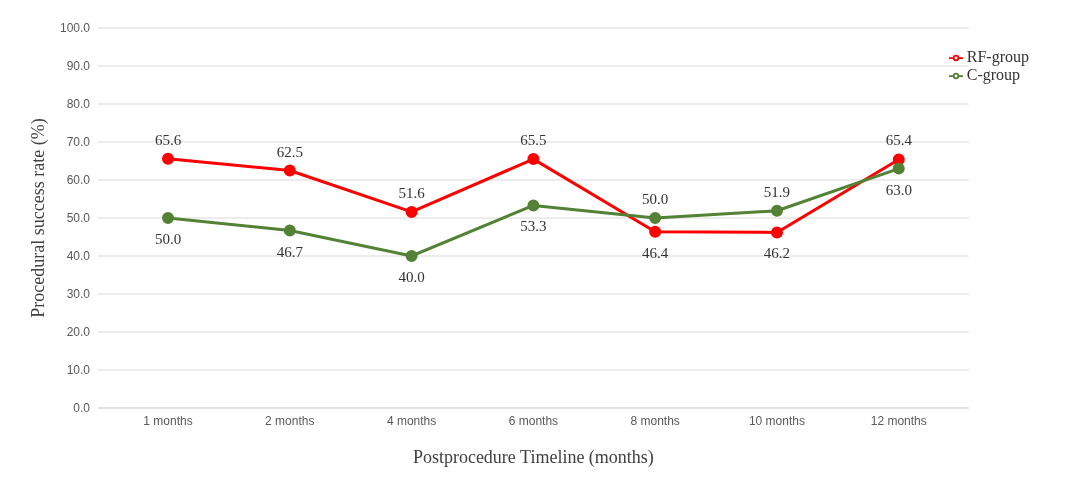 This screenshot has height=491, width=1087. I want to click on x-tick-label: 4 months, so click(411, 420).